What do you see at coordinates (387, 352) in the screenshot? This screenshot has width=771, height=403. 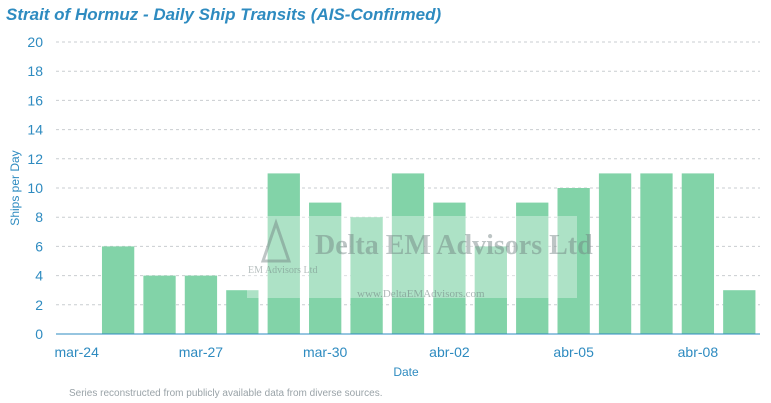 I see `x-axis: mar-24 mar-27 mar-30 abr-02 abr-05 abr-08` at bounding box center [387, 352].